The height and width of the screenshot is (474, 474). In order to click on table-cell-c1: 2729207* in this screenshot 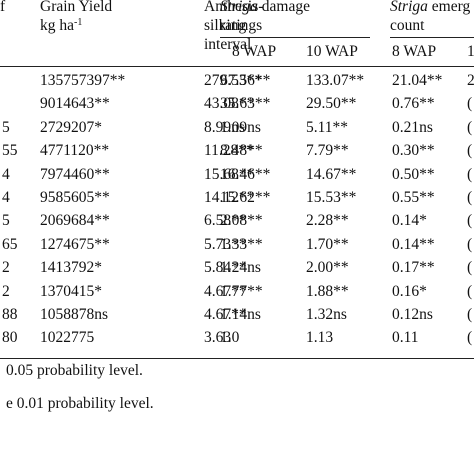, I will do `click(71, 127)`.